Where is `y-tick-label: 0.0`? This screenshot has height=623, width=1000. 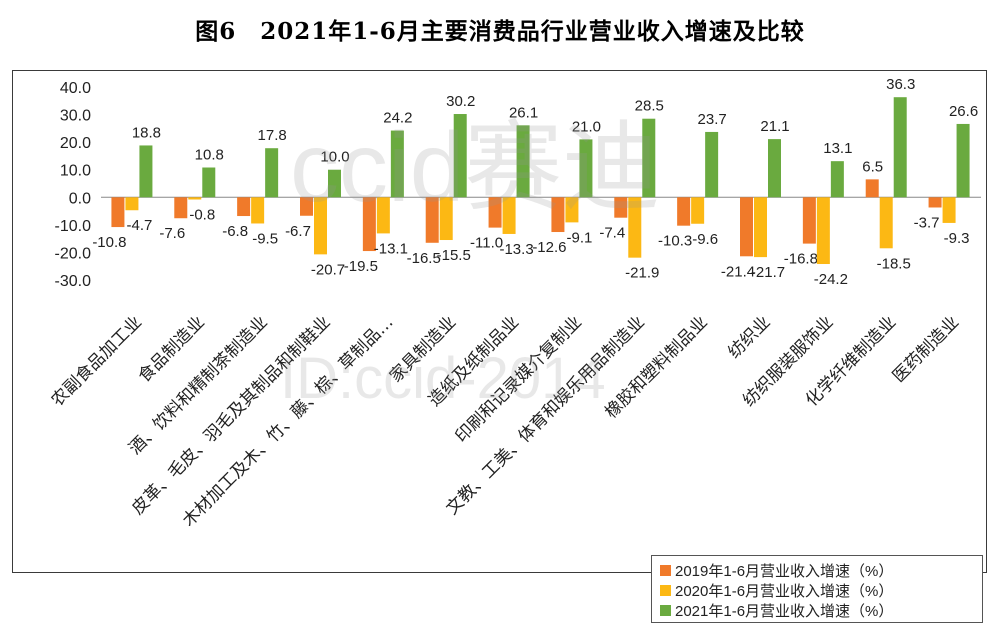 y-tick-label: 0.0 is located at coordinates (80, 198).